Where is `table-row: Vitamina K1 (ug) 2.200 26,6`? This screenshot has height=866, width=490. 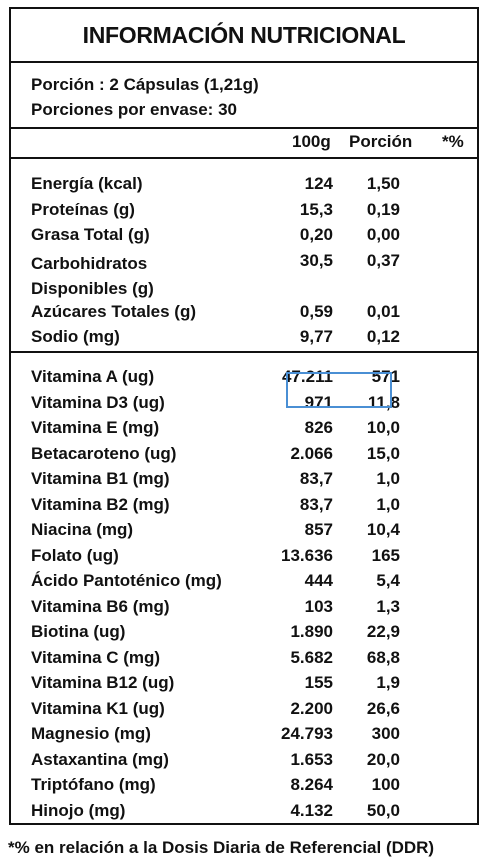
table-row: Vitamina K1 (ug) 2.200 26,6 is located at coordinates (244, 709).